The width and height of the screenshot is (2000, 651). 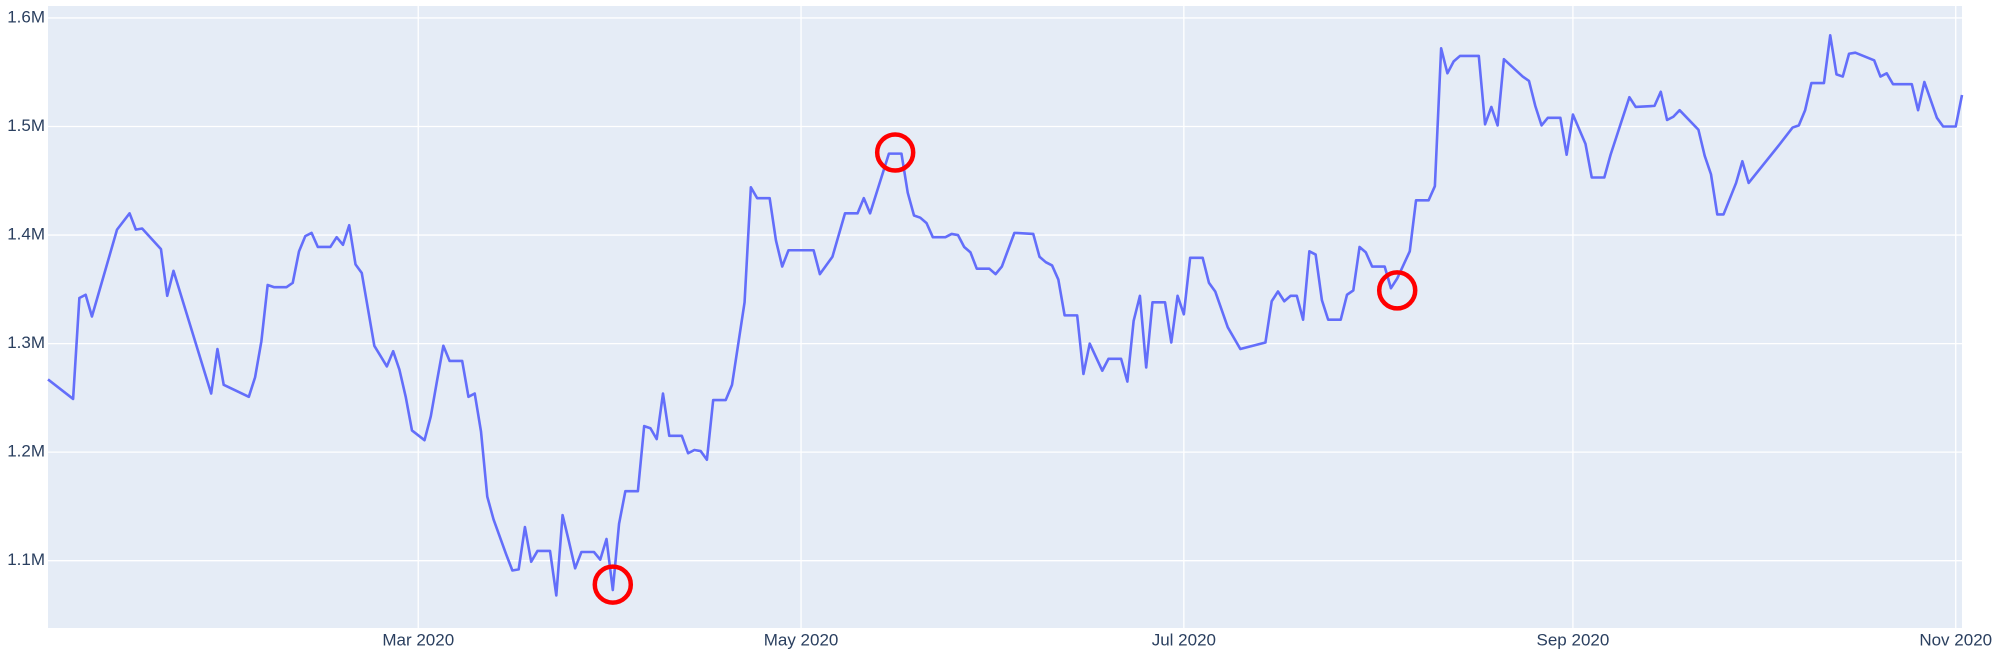 What do you see at coordinates (1573, 639) in the screenshot?
I see `x-tick-label: Sep 2020` at bounding box center [1573, 639].